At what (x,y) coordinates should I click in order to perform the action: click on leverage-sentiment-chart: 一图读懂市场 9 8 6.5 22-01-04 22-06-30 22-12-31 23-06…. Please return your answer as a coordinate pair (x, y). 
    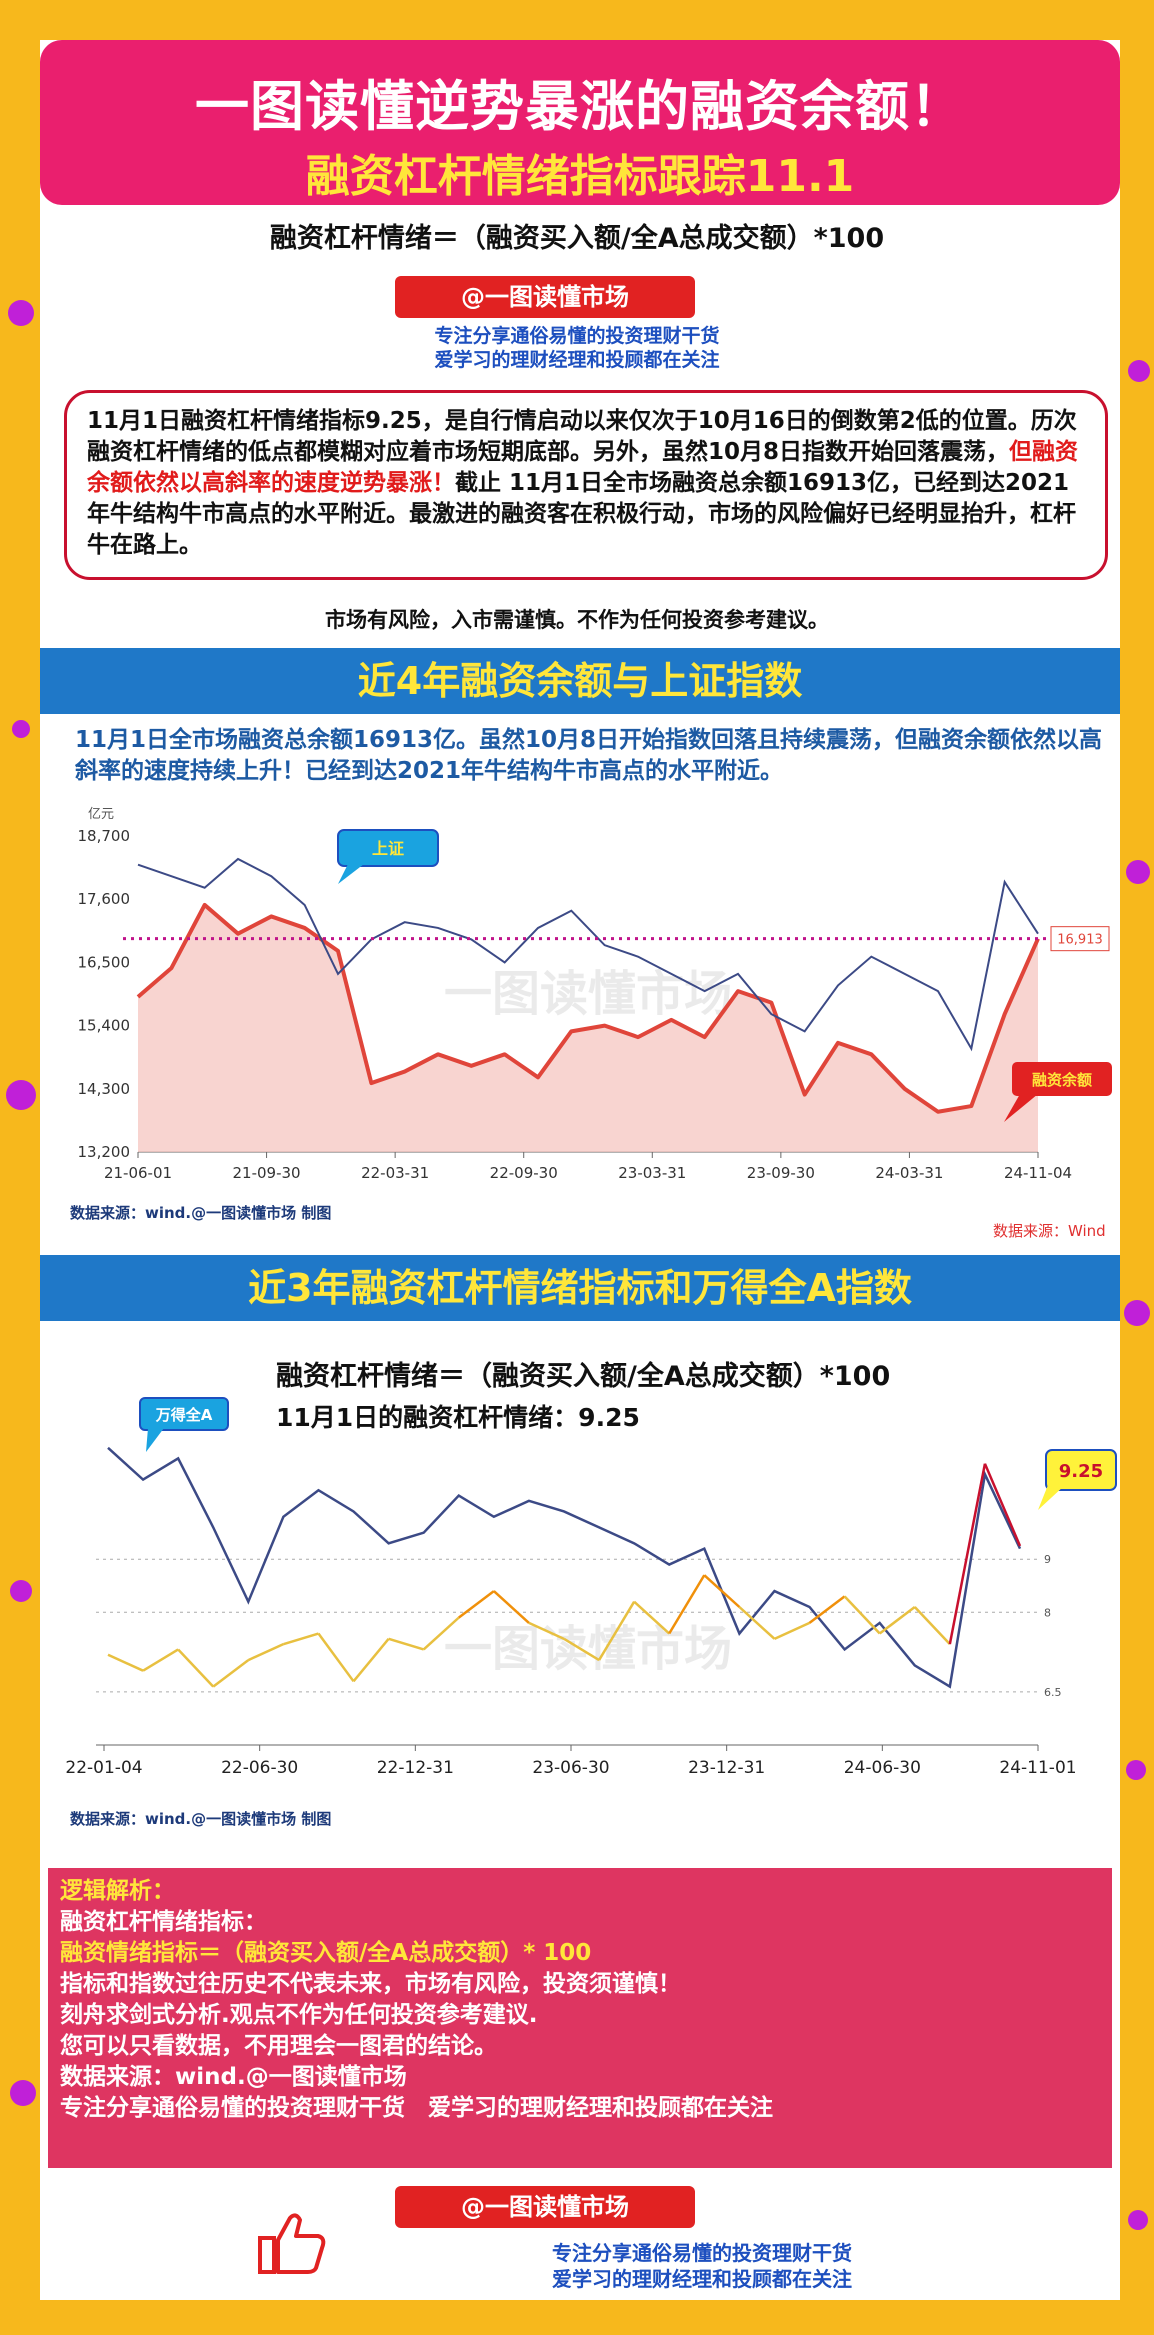
    Looking at the image, I should click on (591, 1587).